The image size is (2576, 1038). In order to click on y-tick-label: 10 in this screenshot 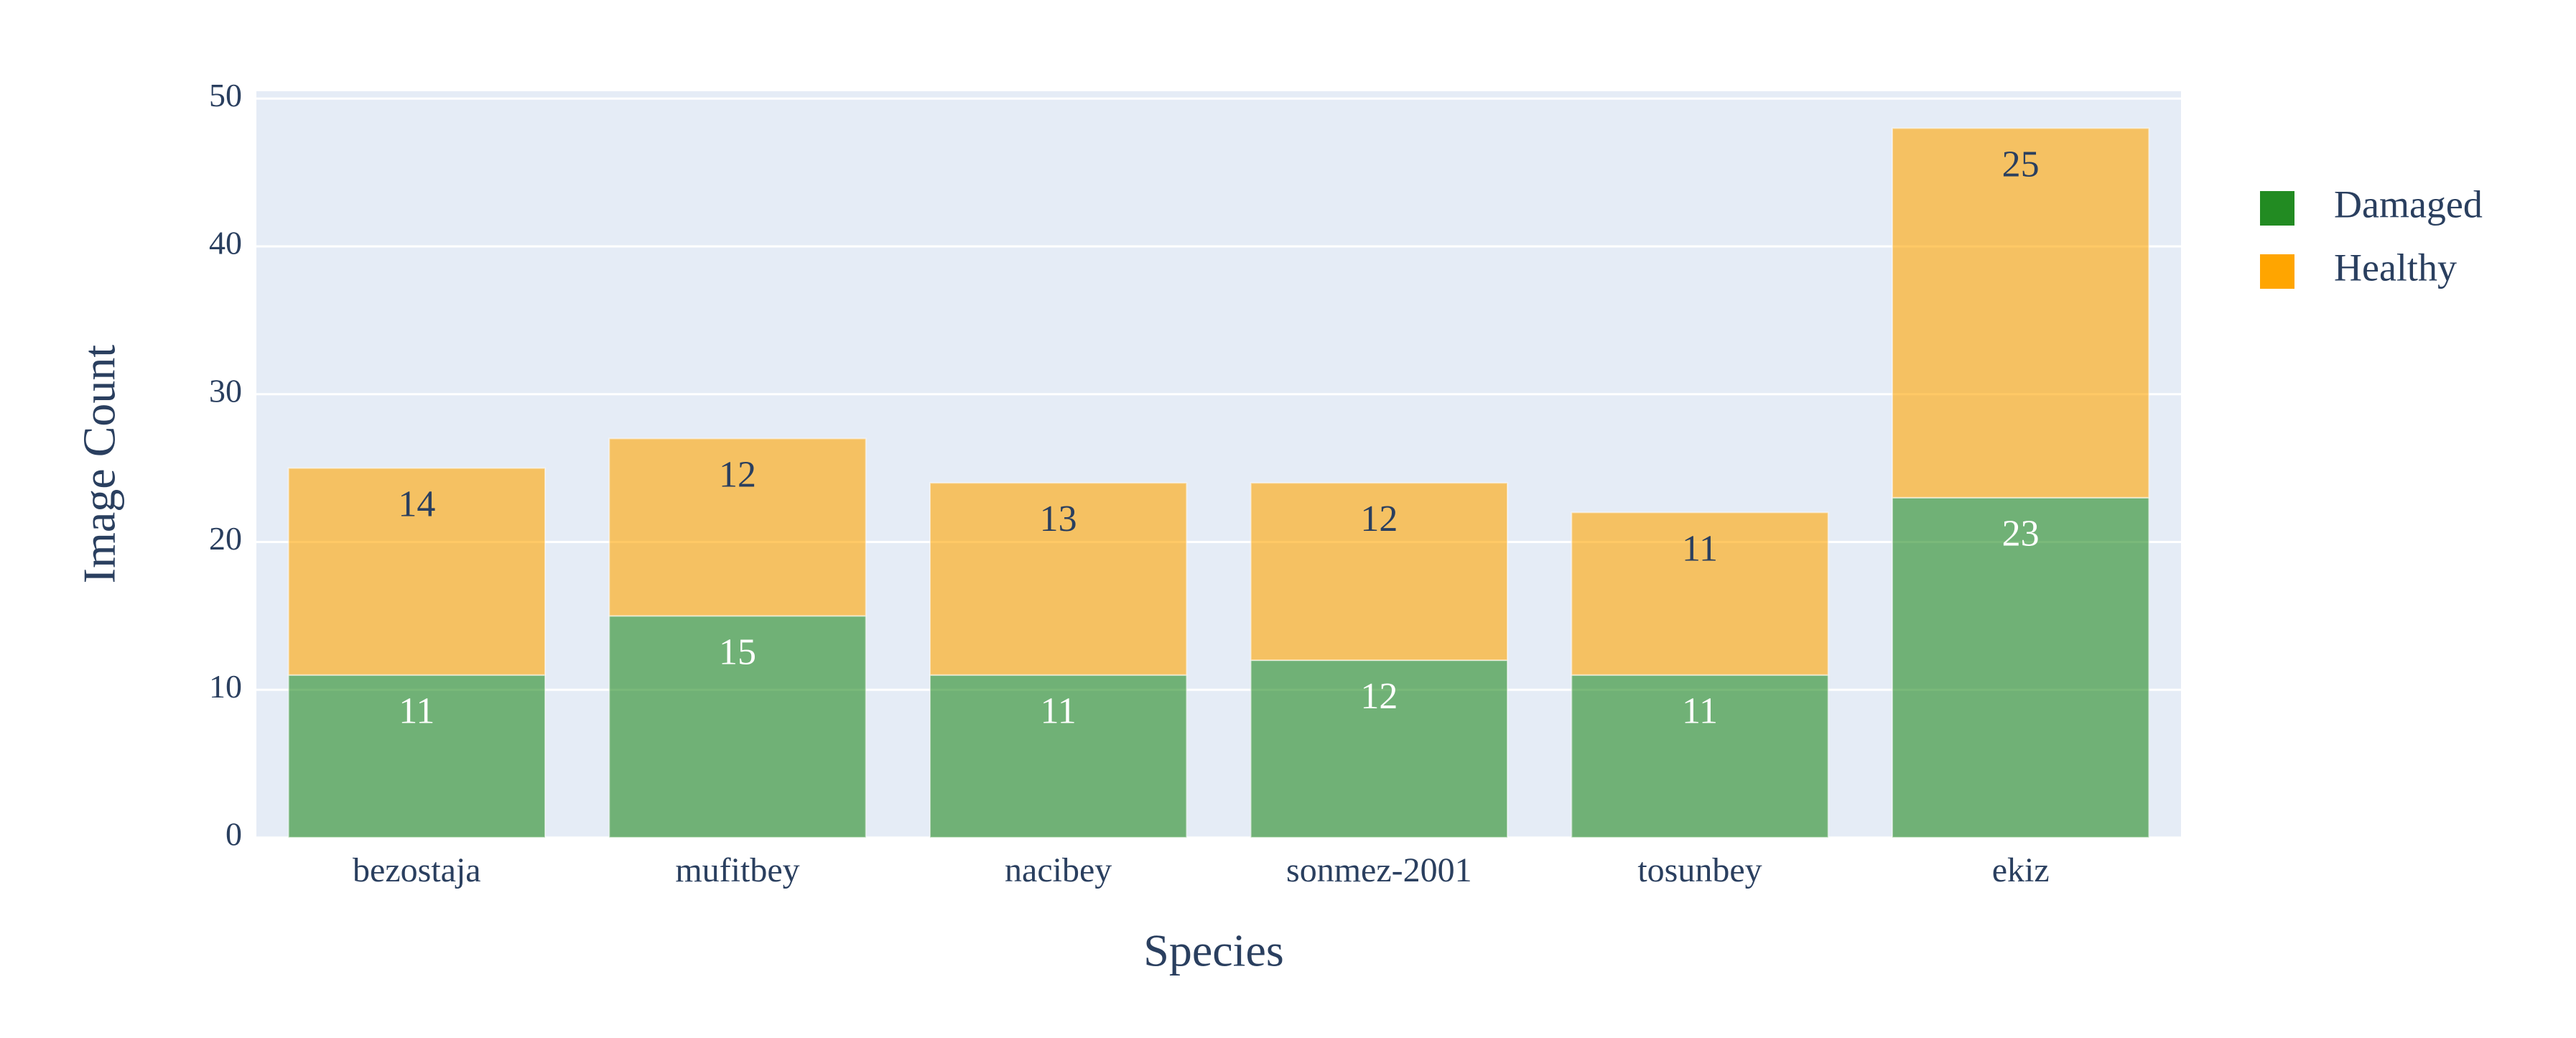, I will do `click(225, 686)`.